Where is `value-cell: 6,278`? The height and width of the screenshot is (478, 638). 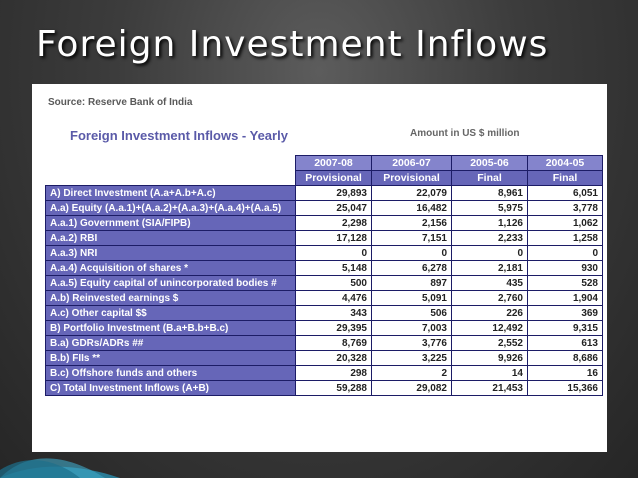
value-cell: 6,278 is located at coordinates (411, 268).